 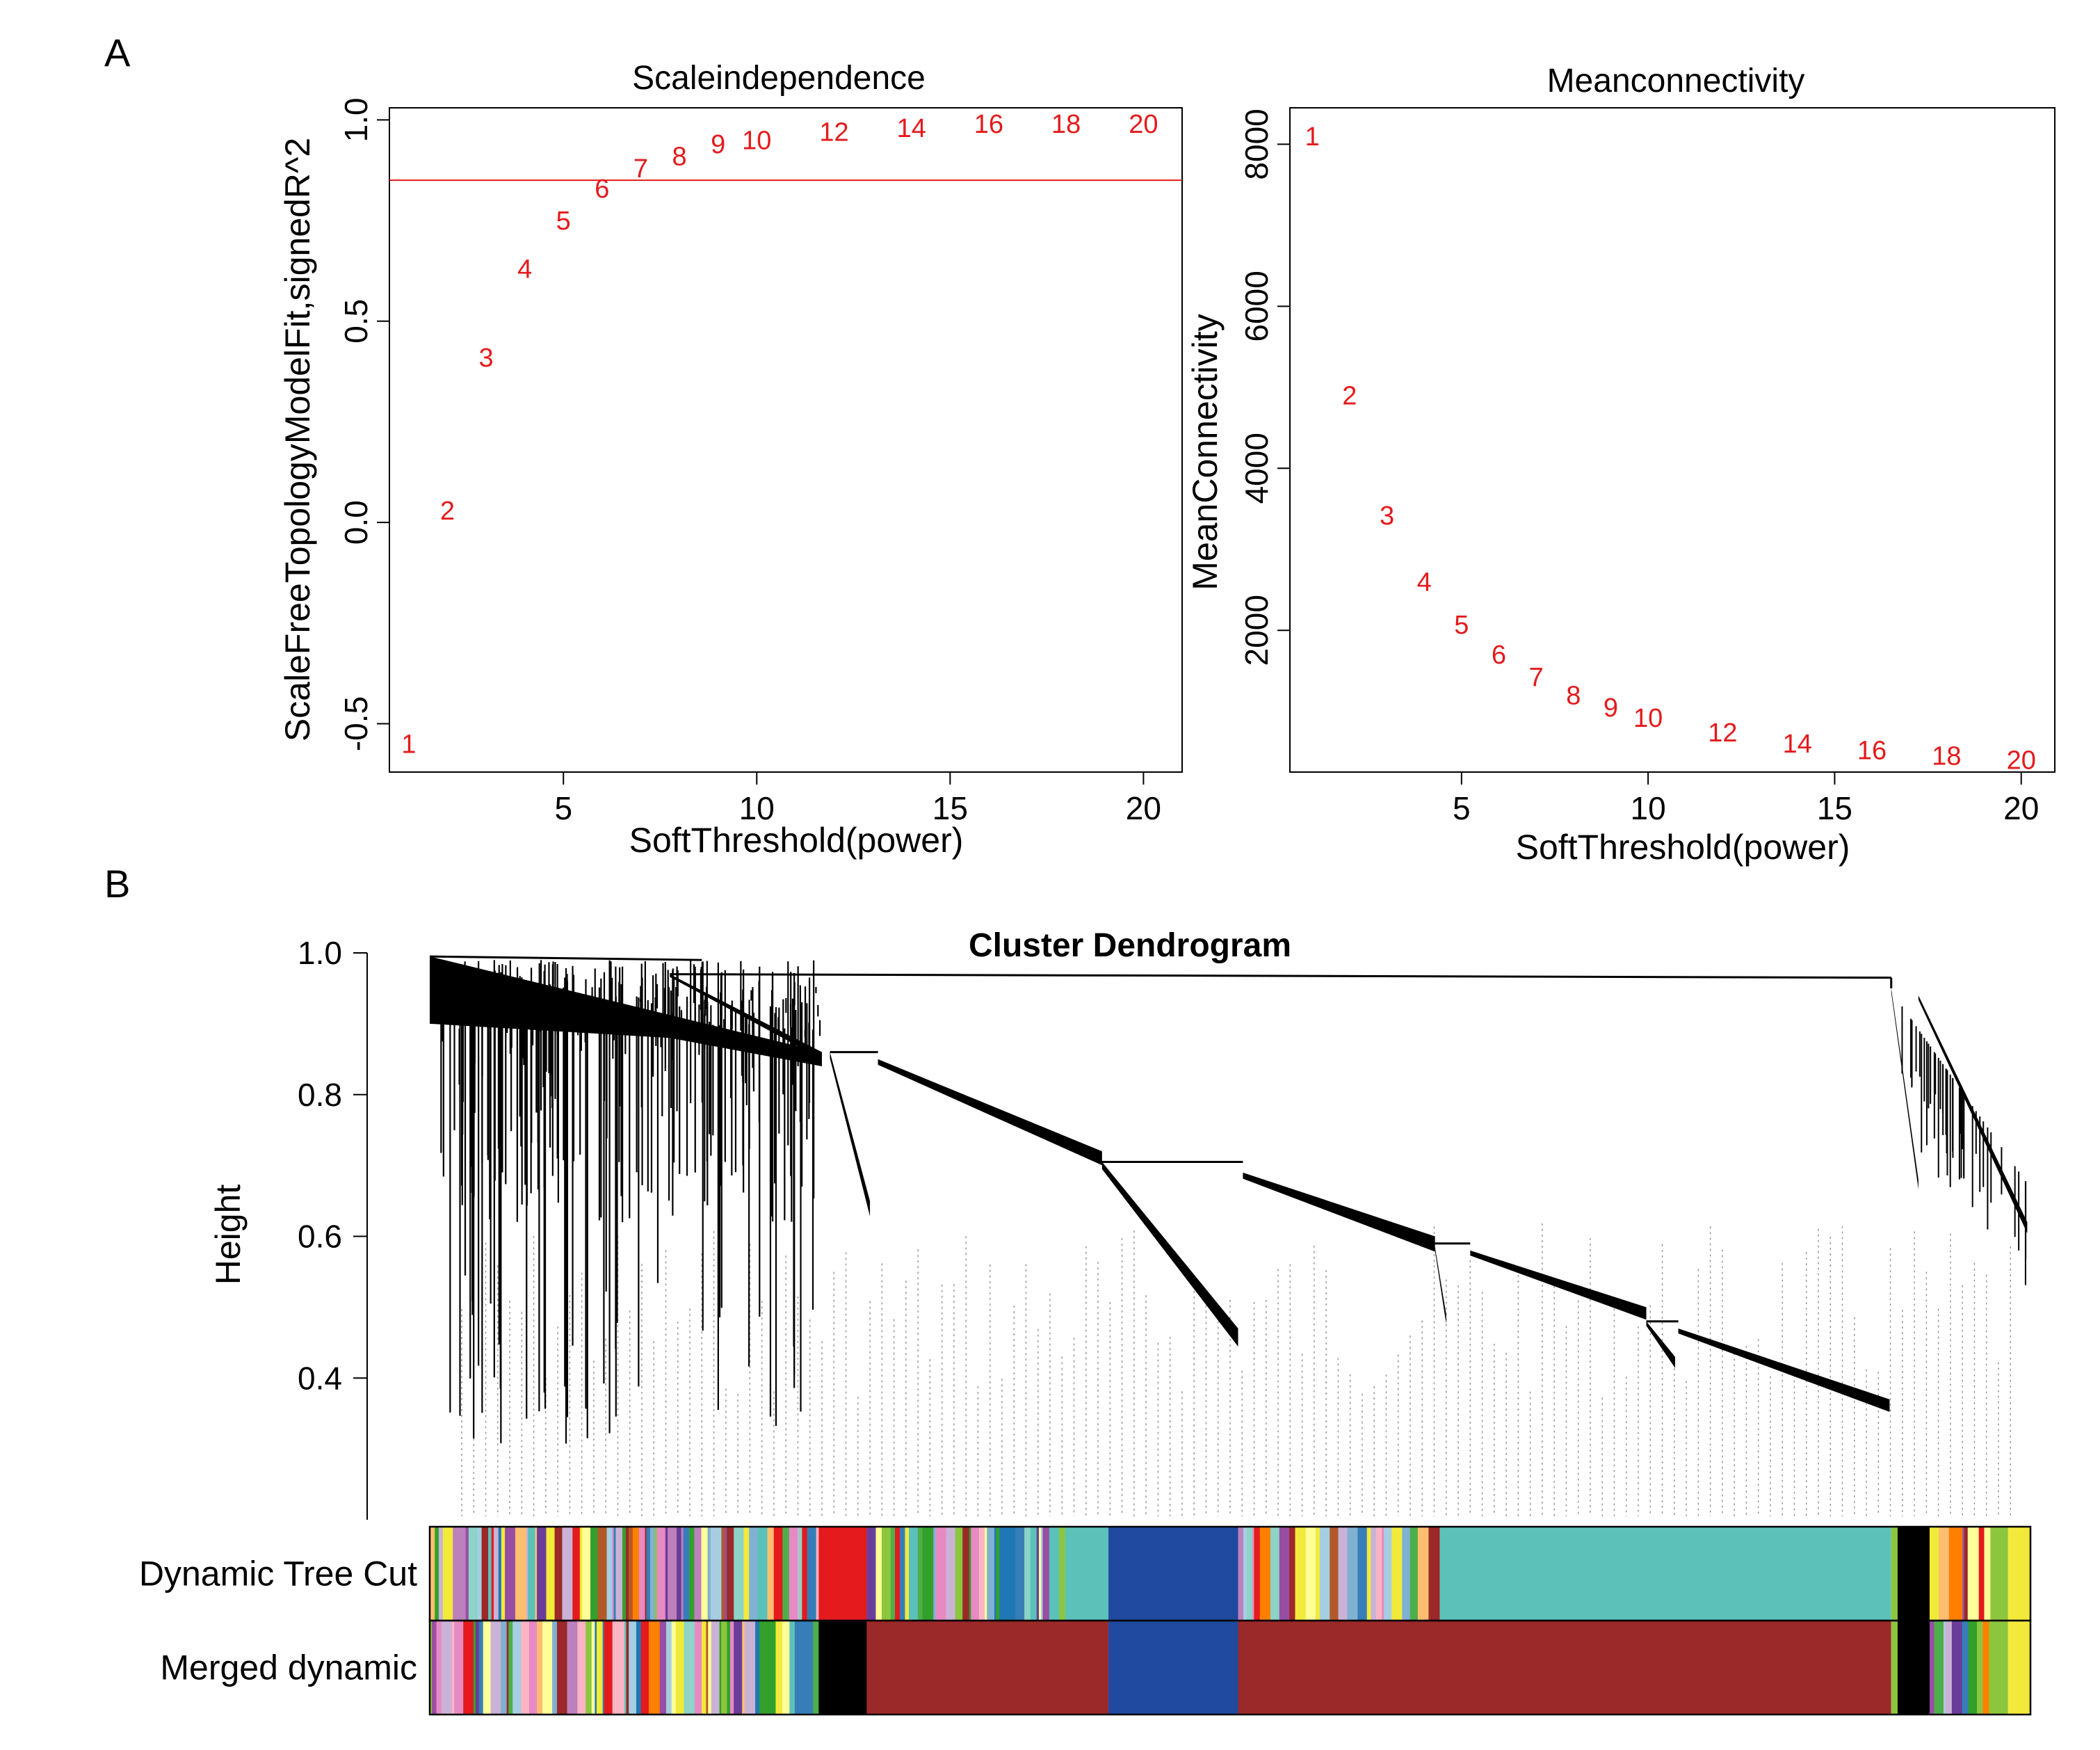 I want to click on scale-independence-point: 7, so click(x=640, y=169).